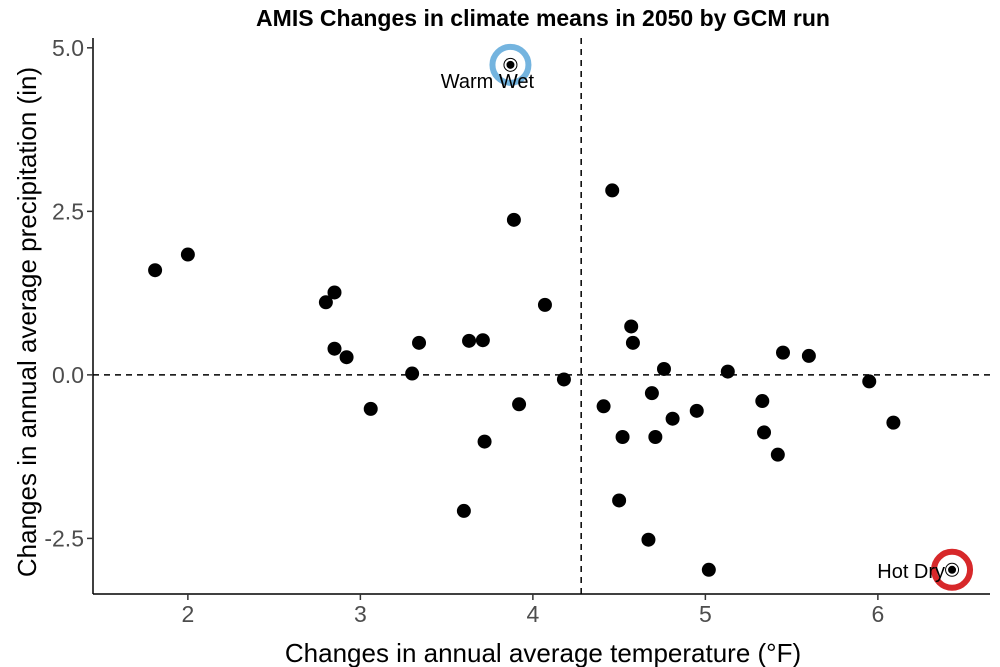  I want to click on x-tick-label: 4, so click(532, 614).